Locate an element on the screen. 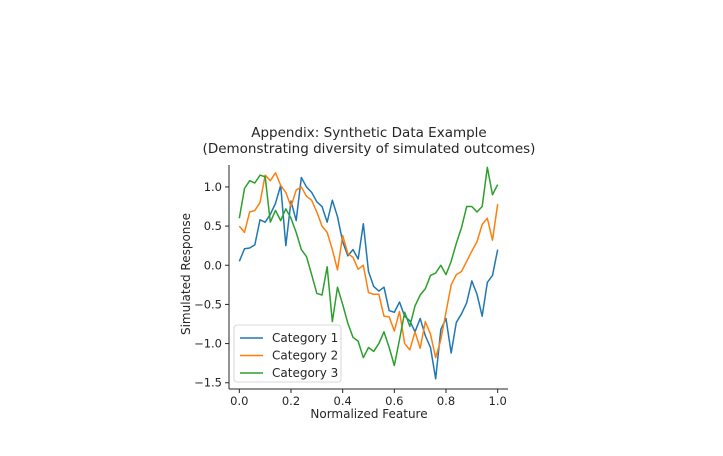  y-tick-label: −1.5 is located at coordinates (208, 383).